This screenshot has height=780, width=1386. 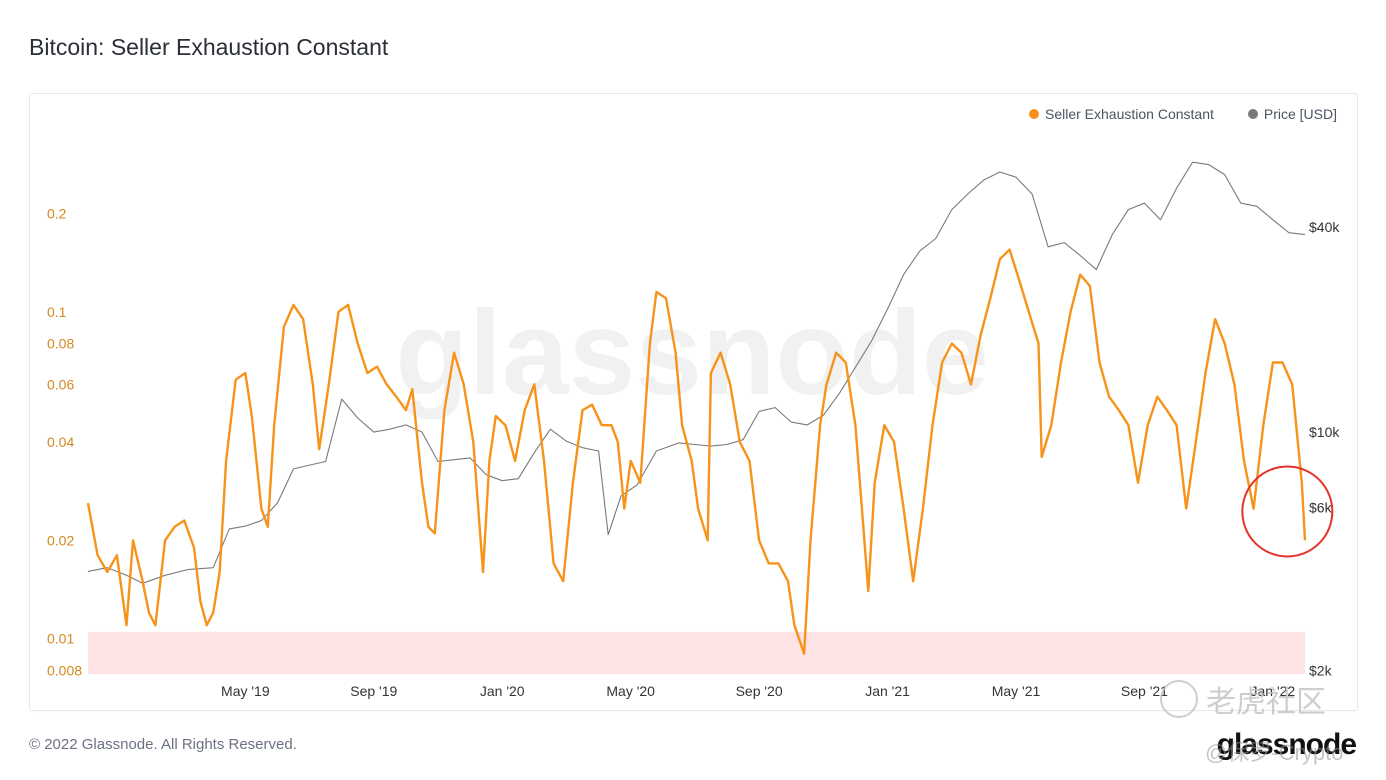 What do you see at coordinates (1324, 432) in the screenshot?
I see `right-axis-tick-label: $10k` at bounding box center [1324, 432].